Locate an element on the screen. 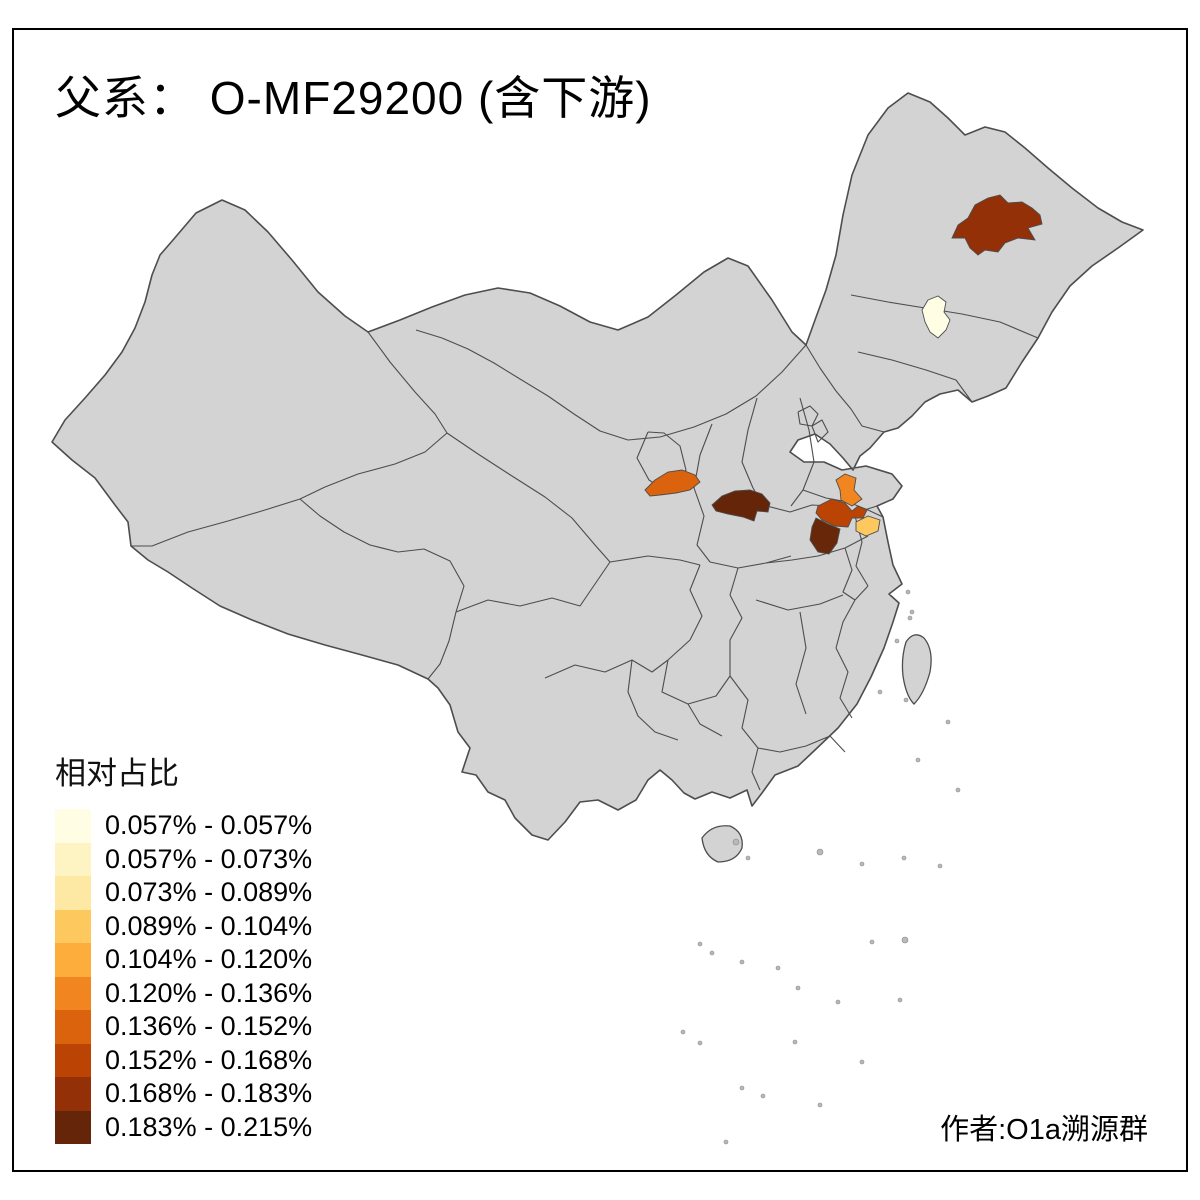  legend-label: 0.168% - 0.183% is located at coordinates (209, 1093).